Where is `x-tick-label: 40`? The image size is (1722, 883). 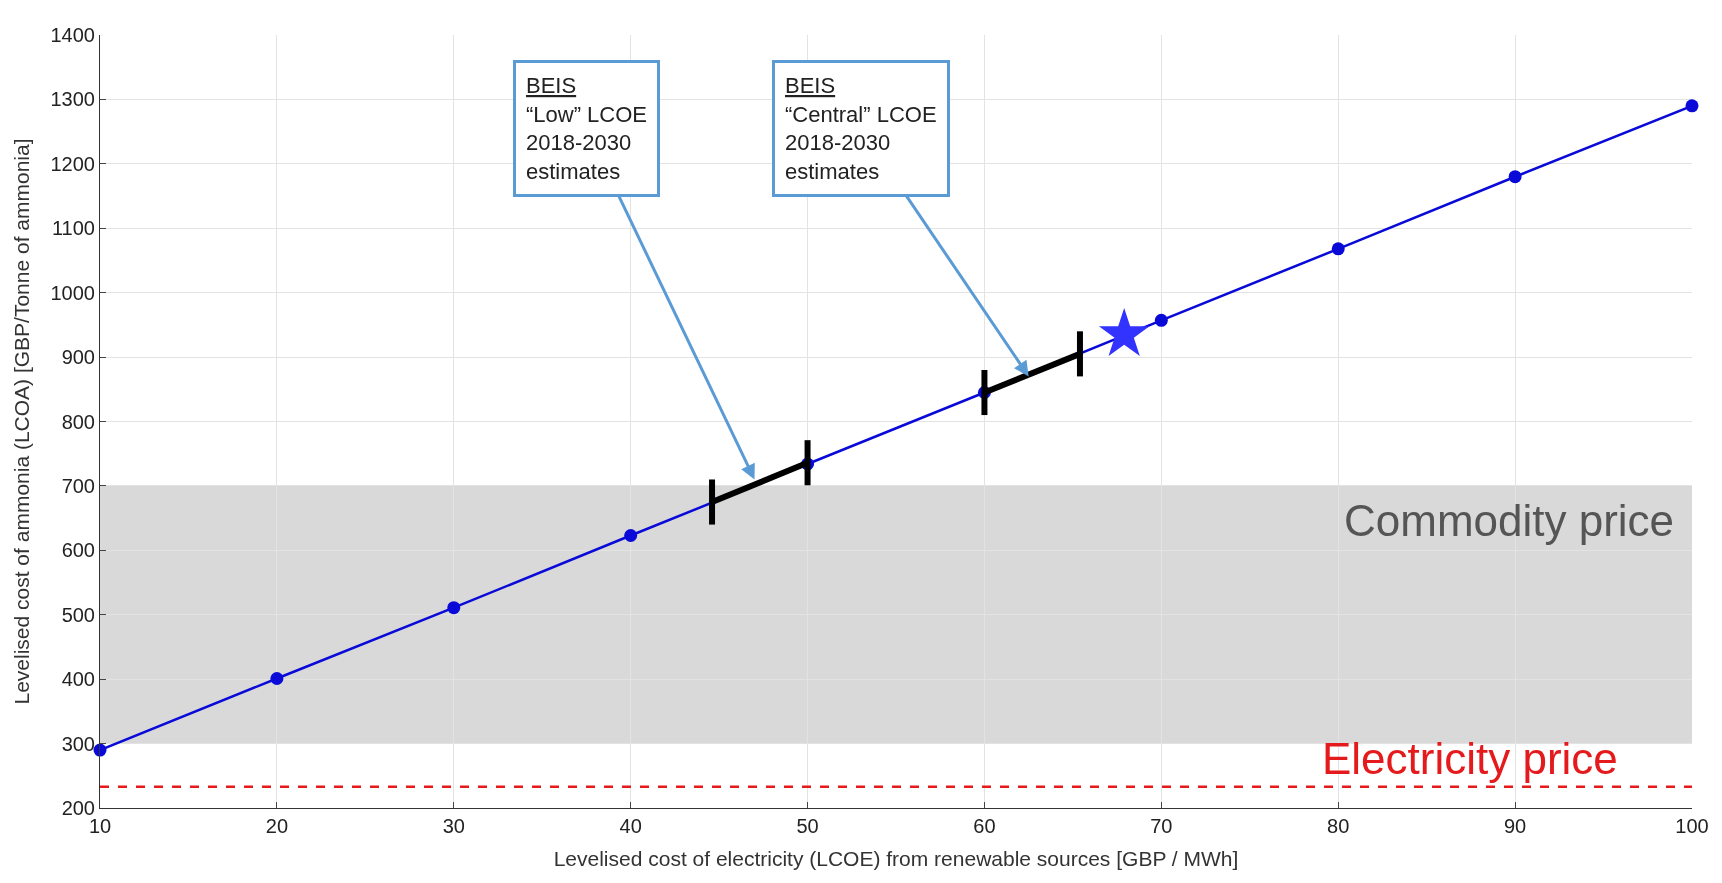 x-tick-label: 40 is located at coordinates (630, 826).